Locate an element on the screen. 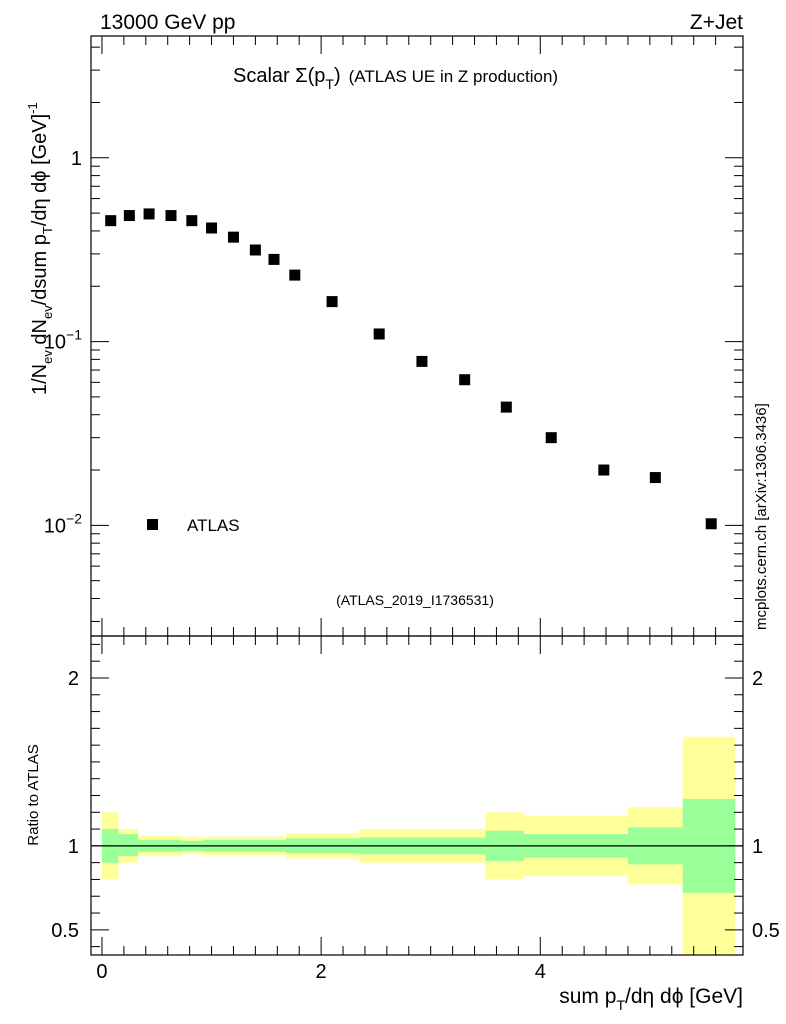 This screenshot has width=786, height=1024. analysis-id: (ATLAS_2019_I1736531) is located at coordinates (415, 600).